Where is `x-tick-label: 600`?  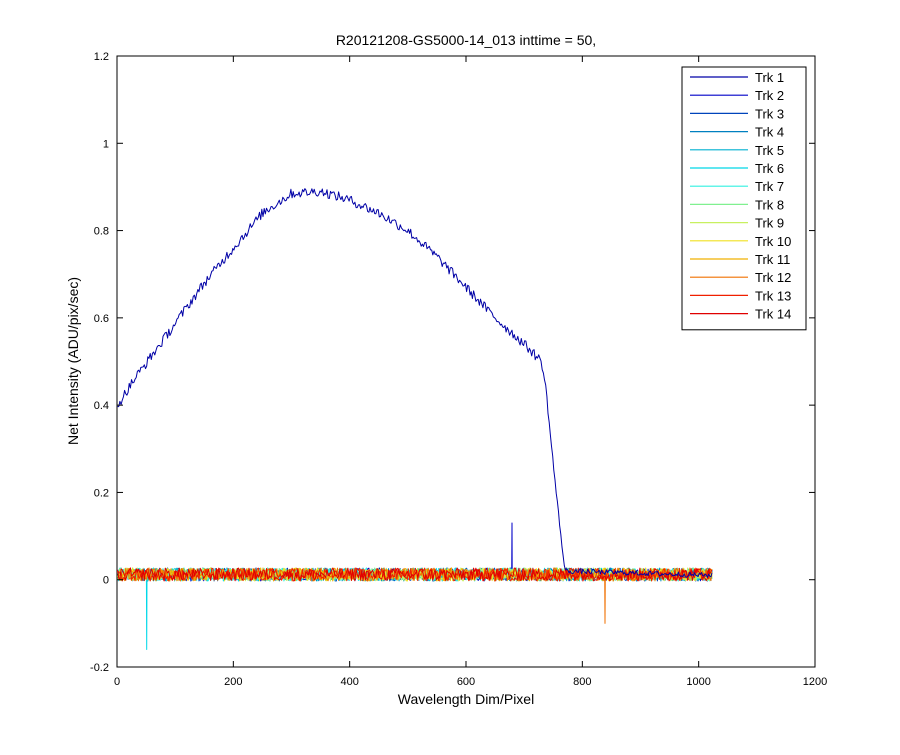
x-tick-label: 600 is located at coordinates (466, 682).